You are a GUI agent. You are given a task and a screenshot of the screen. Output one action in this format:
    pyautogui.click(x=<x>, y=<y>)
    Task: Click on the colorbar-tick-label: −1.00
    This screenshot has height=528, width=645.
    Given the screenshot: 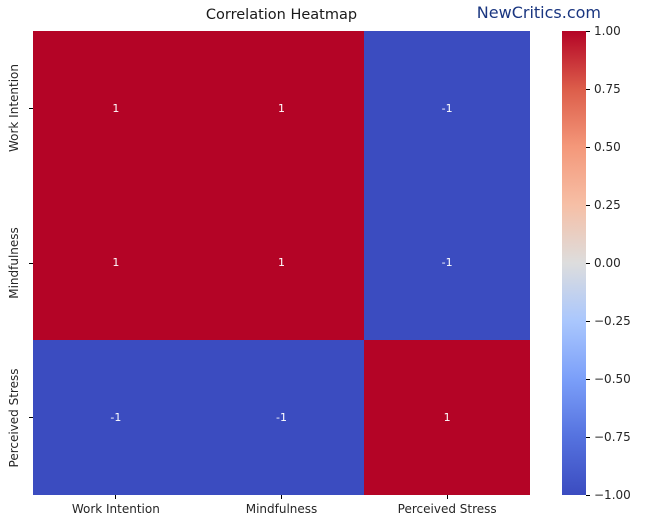 What is the action you would take?
    pyautogui.click(x=612, y=495)
    